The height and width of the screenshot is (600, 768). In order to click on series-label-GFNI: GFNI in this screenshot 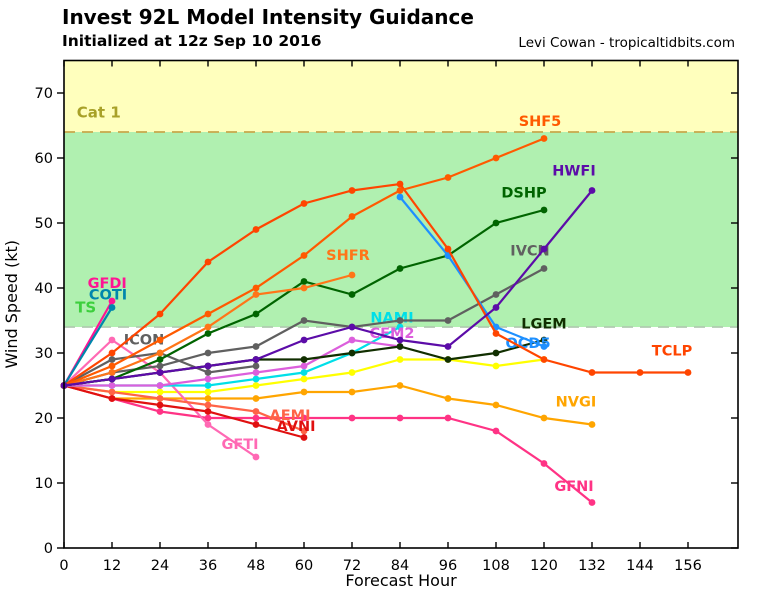, I will do `click(573, 487)`.